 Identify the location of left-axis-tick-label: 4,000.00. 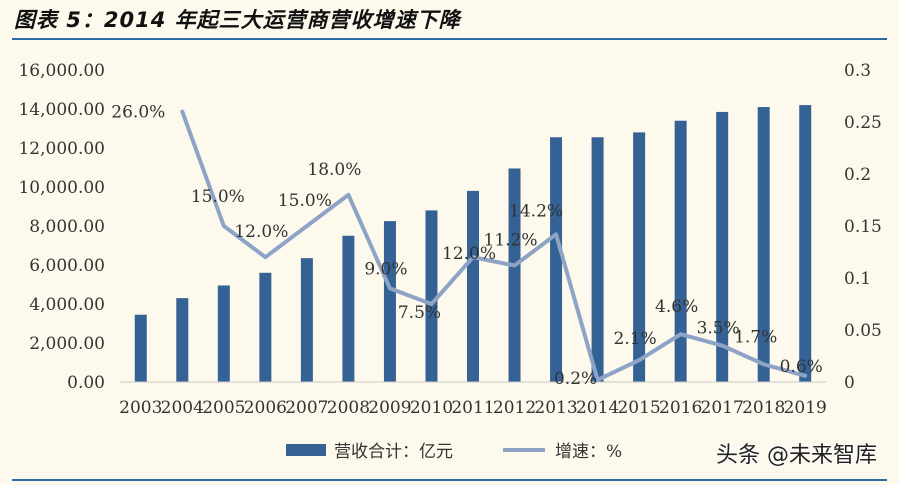
(67, 305).